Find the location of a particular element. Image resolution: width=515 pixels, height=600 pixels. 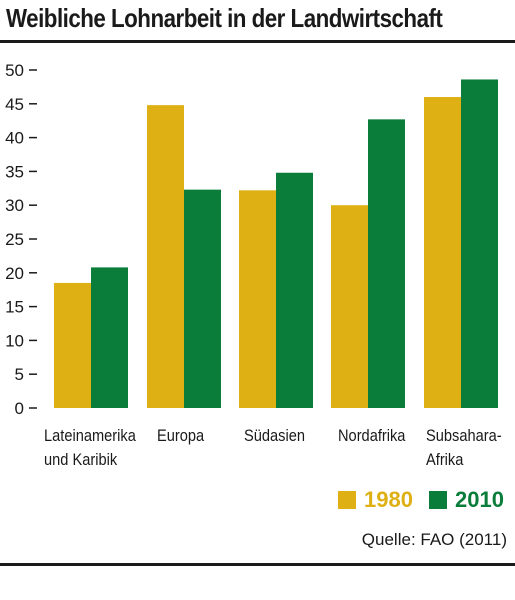

y-tick-label-30: 30 is located at coordinates (14, 205).